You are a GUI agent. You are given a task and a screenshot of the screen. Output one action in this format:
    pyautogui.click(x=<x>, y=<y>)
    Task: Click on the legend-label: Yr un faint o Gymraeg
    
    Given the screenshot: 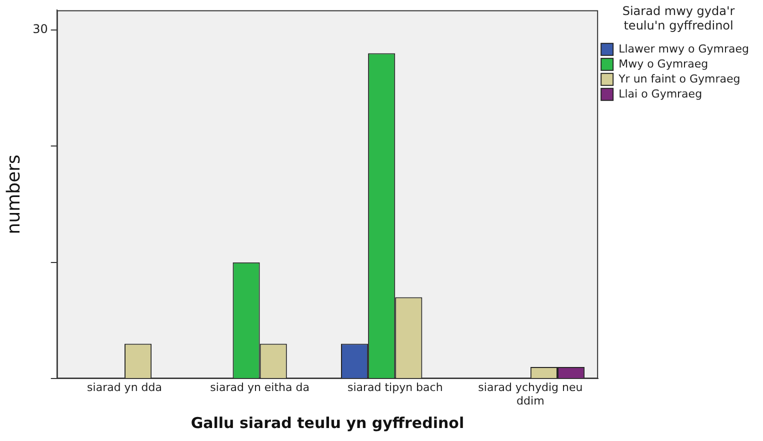 What is the action you would take?
    pyautogui.click(x=679, y=79)
    